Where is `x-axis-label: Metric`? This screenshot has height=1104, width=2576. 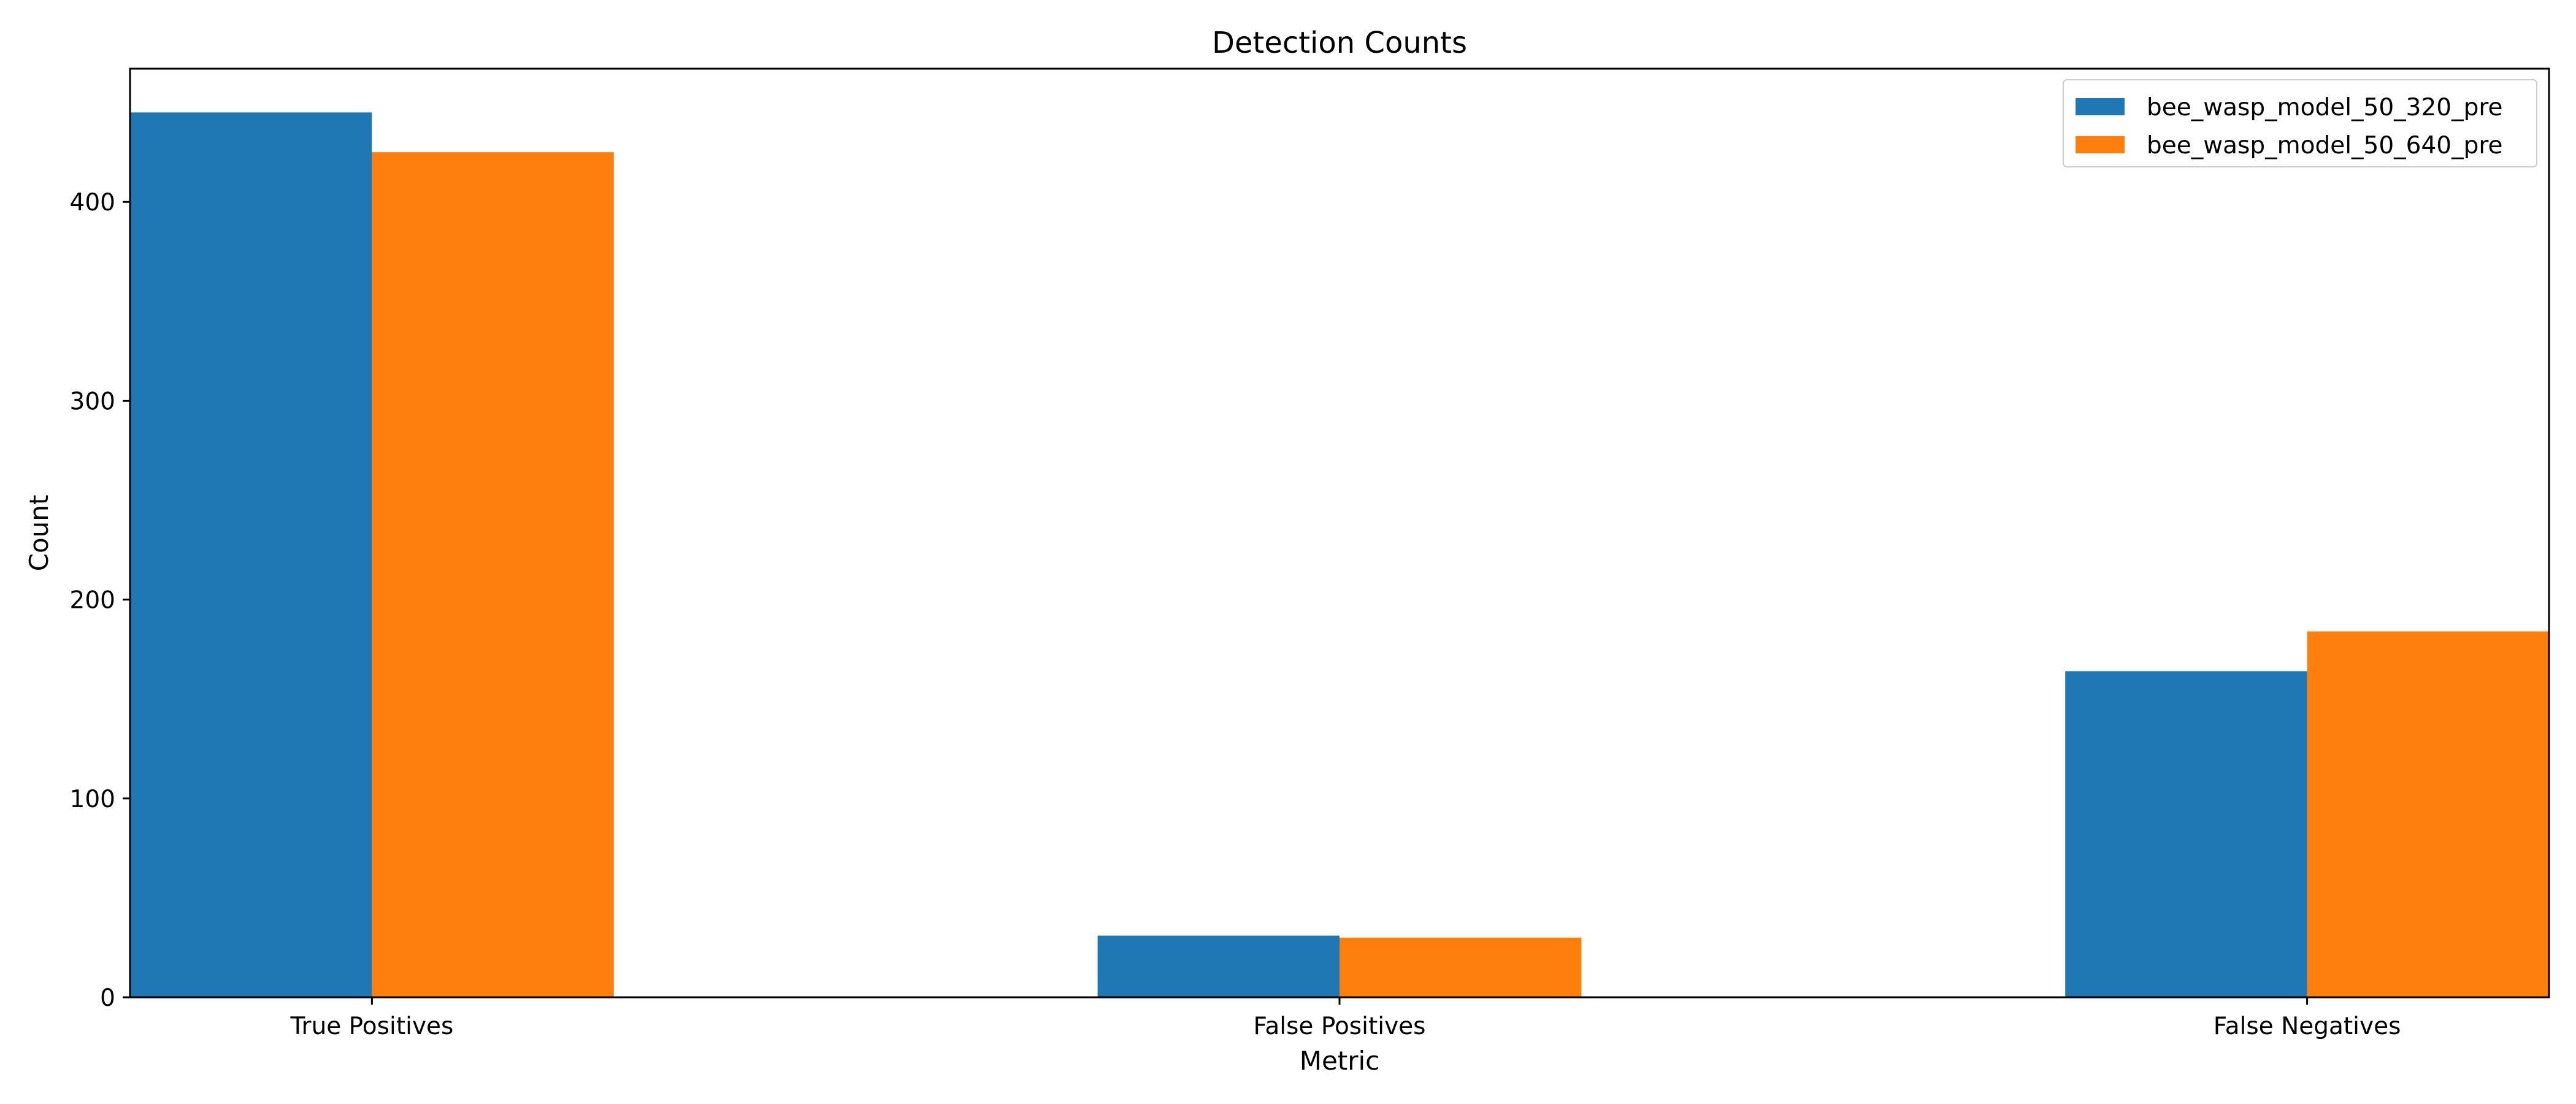
x-axis-label: Metric is located at coordinates (1340, 1061).